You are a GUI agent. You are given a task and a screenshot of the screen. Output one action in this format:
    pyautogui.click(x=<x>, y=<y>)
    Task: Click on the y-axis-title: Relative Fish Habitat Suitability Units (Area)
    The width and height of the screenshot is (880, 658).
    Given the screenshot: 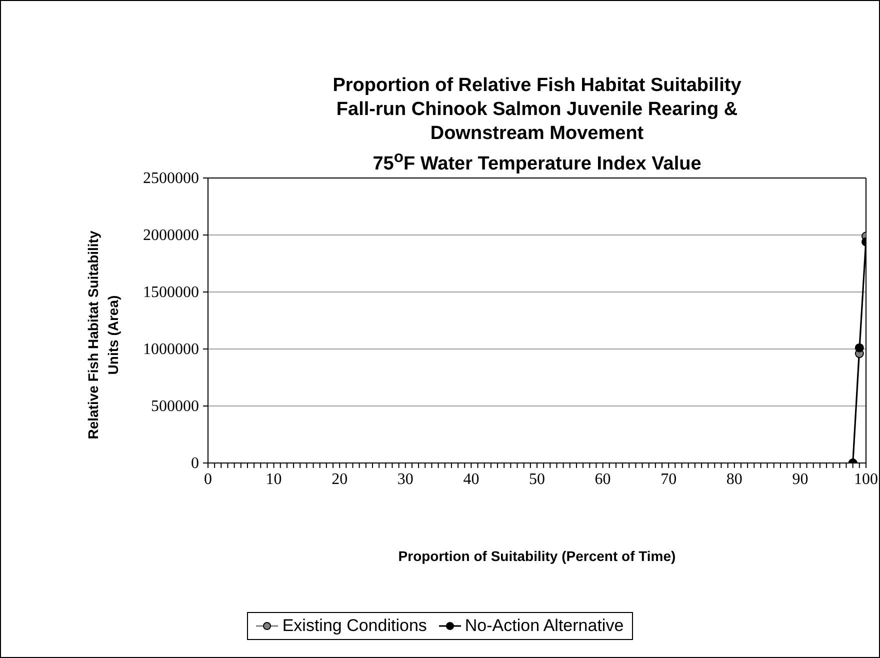 What is the action you would take?
    pyautogui.click(x=103, y=336)
    